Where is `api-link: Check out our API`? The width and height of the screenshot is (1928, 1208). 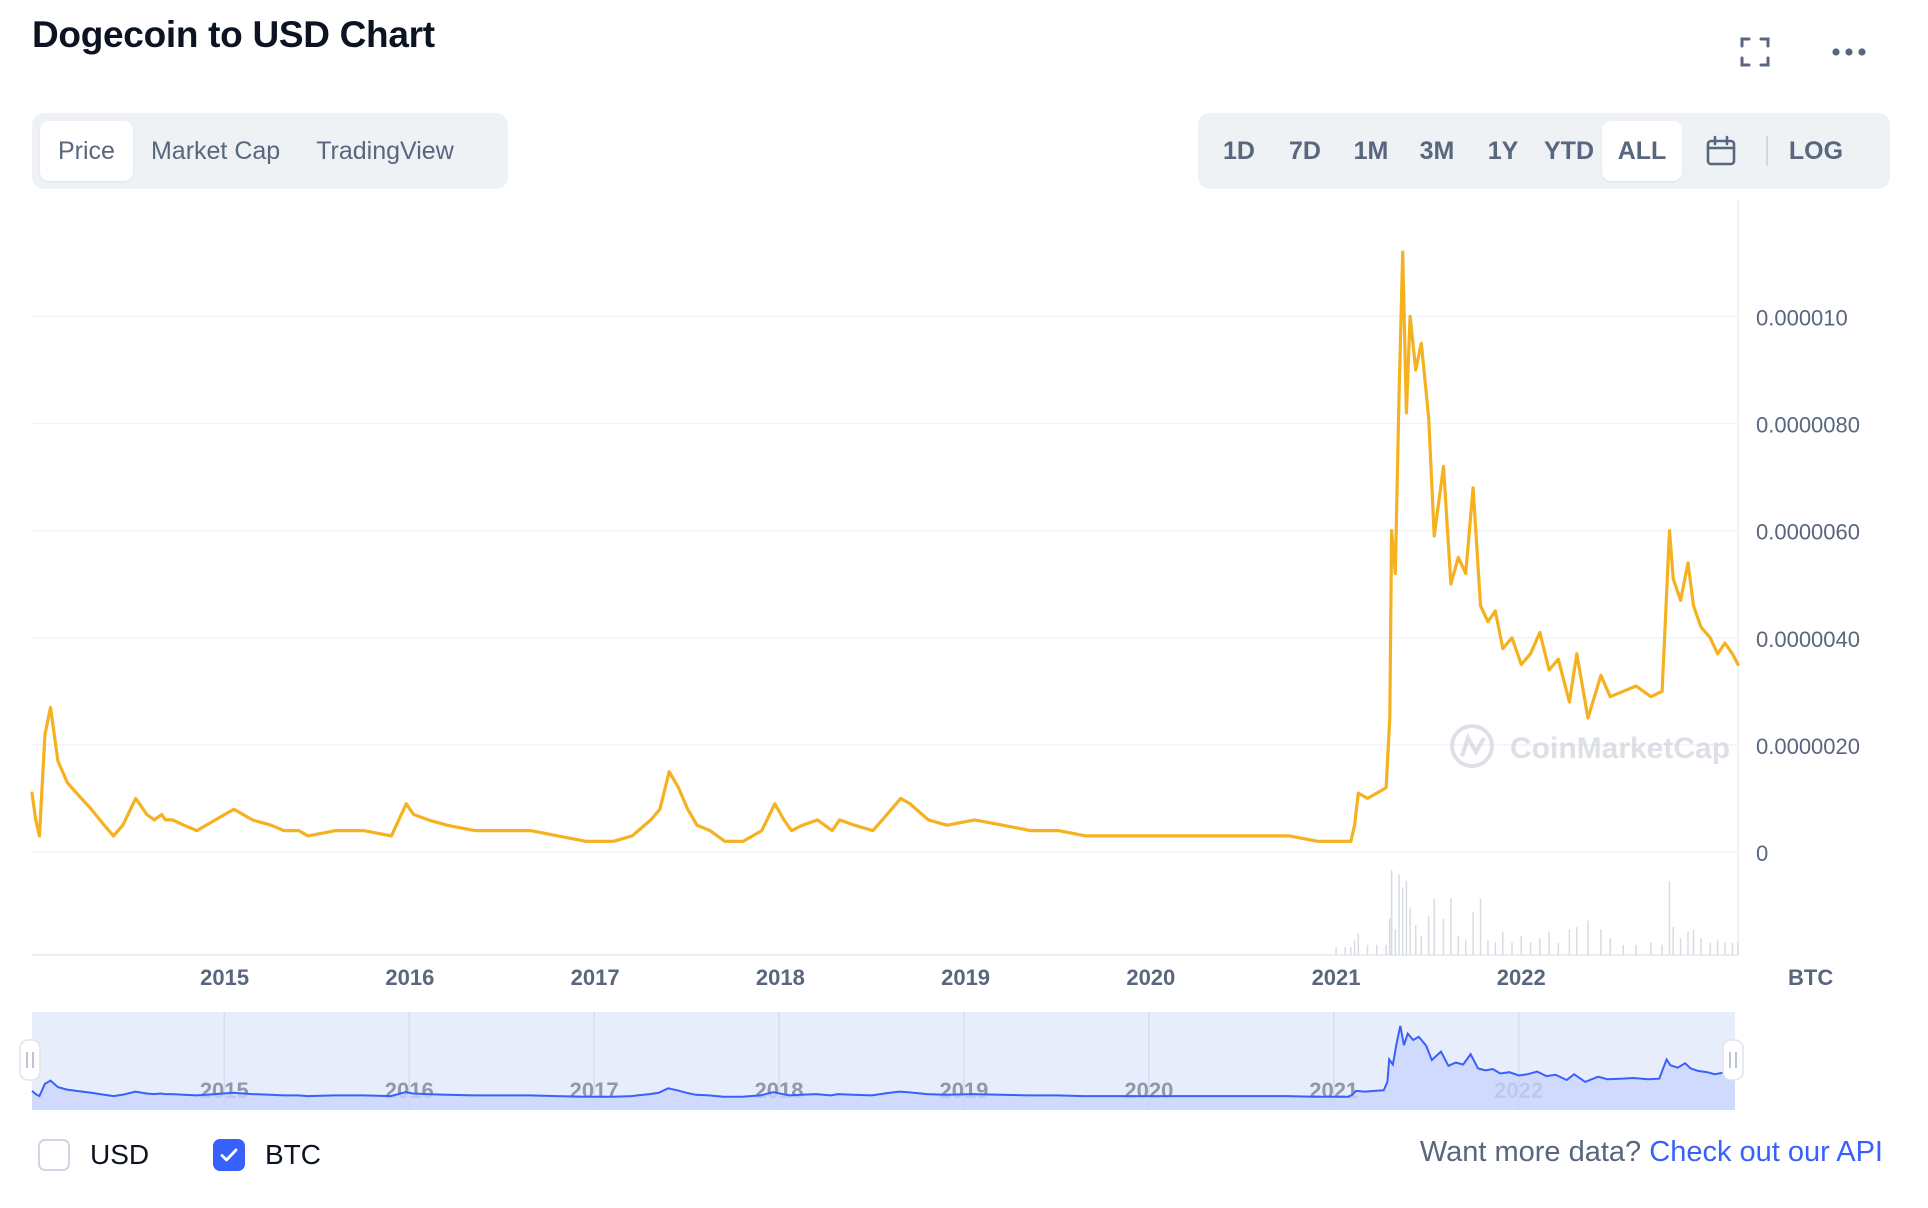 api-link: Check out our API is located at coordinates (1766, 1152).